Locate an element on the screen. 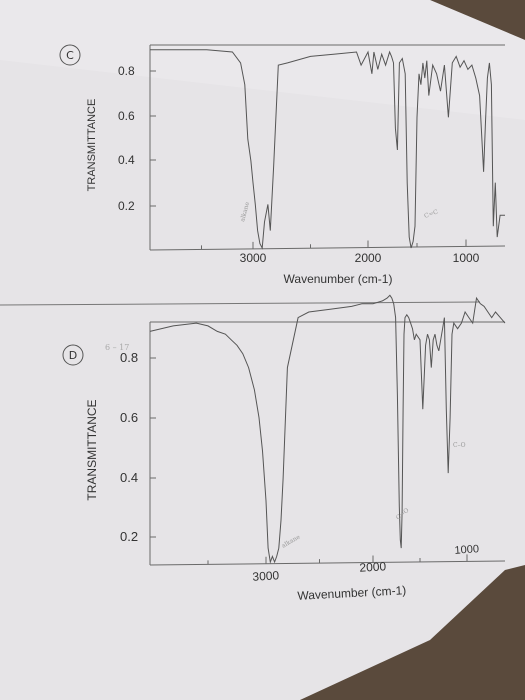 This screenshot has height=700, width=525. chart-d-ytick-label: 0.4 is located at coordinates (129, 477).